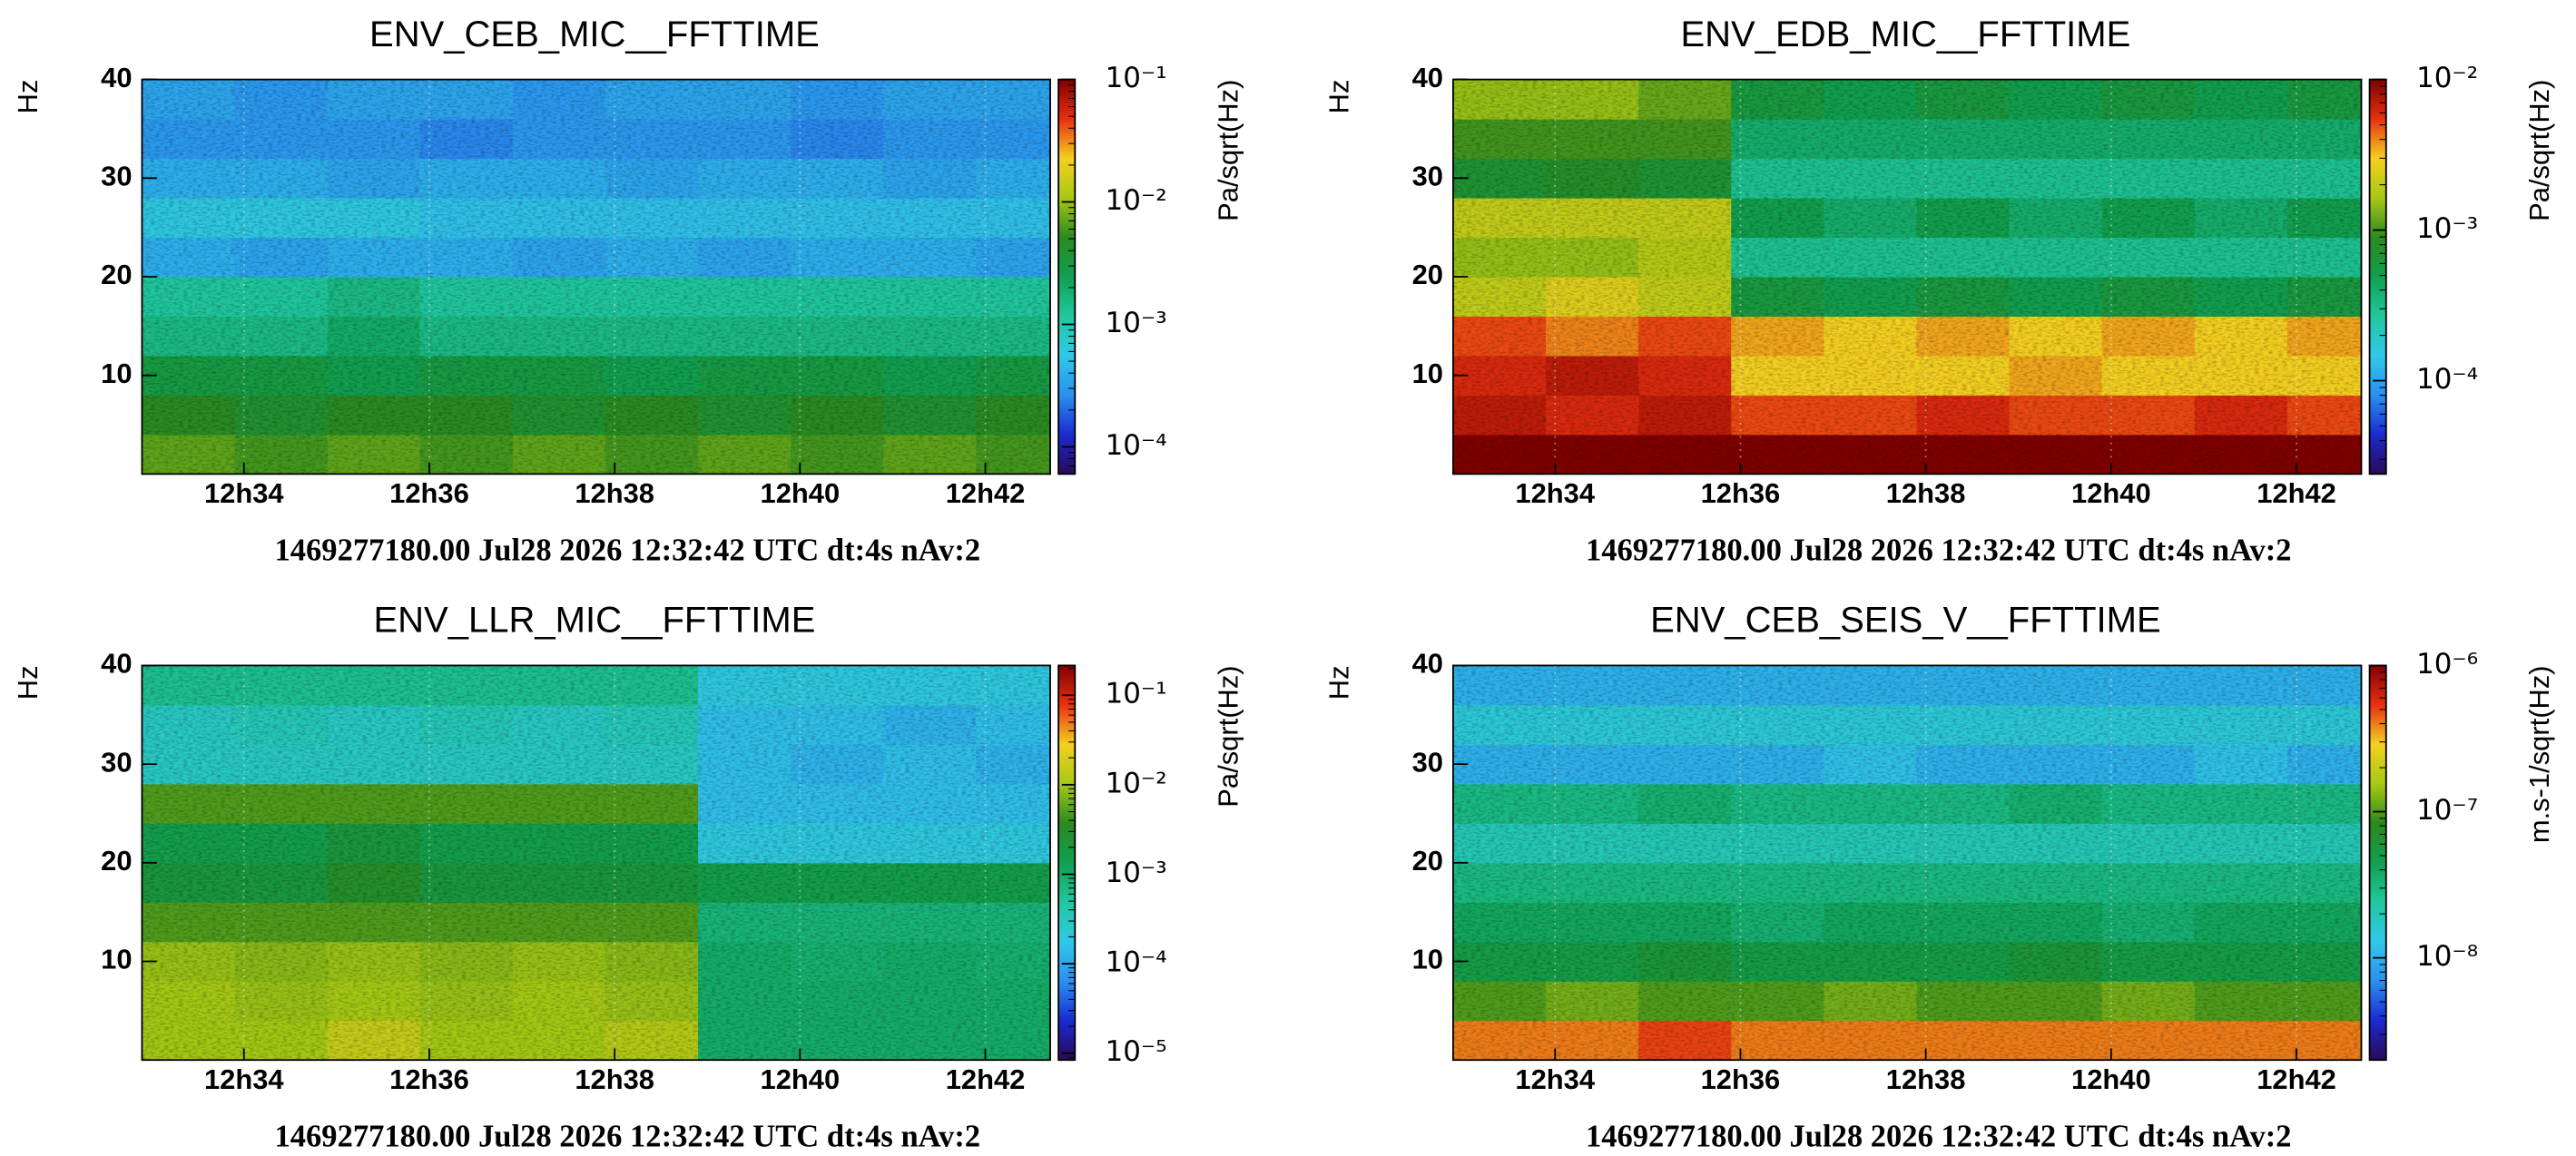  What do you see at coordinates (1136, 1051) in the screenshot?
I see `colorbar-tick-label: 10⁻⁵` at bounding box center [1136, 1051].